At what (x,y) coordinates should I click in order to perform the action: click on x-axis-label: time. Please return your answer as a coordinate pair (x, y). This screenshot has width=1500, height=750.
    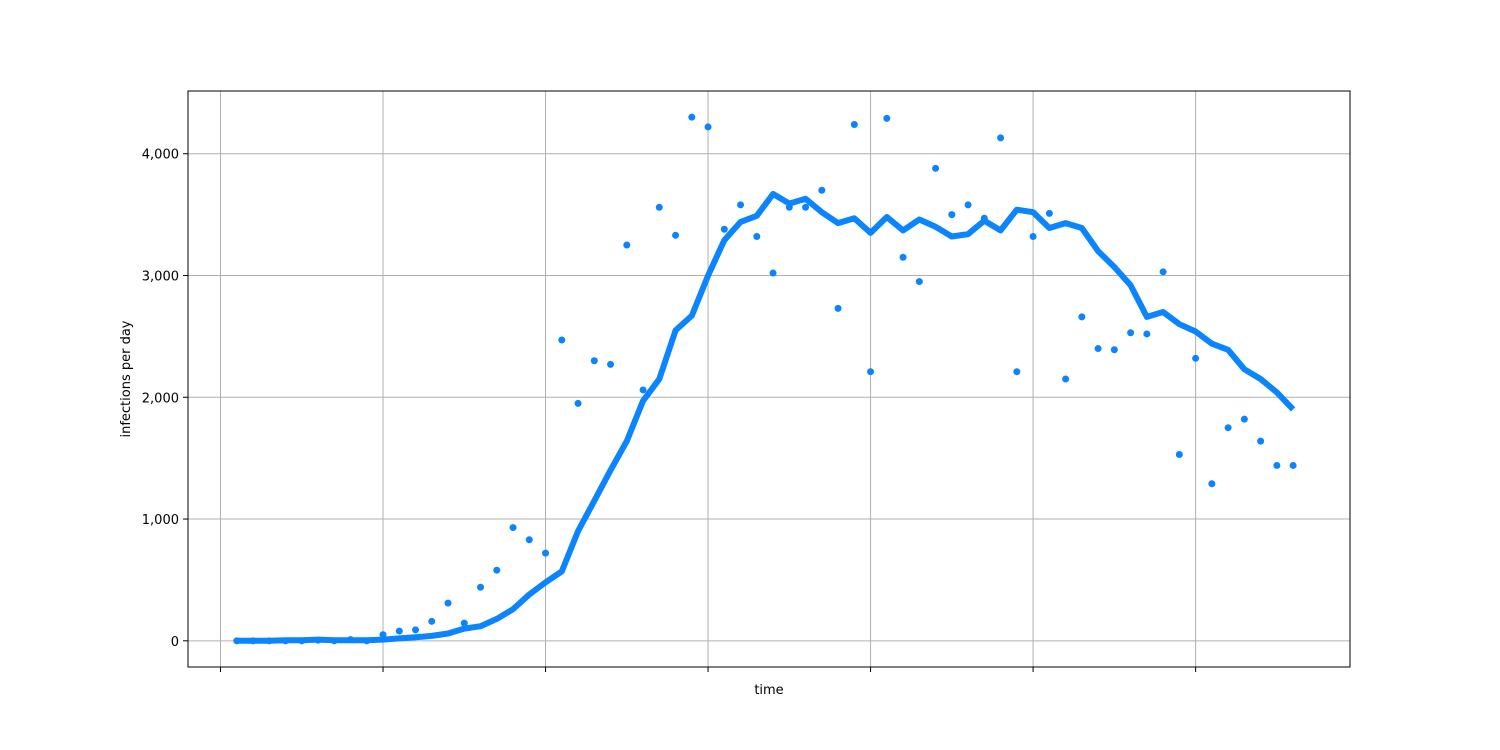
    Looking at the image, I should click on (768, 690).